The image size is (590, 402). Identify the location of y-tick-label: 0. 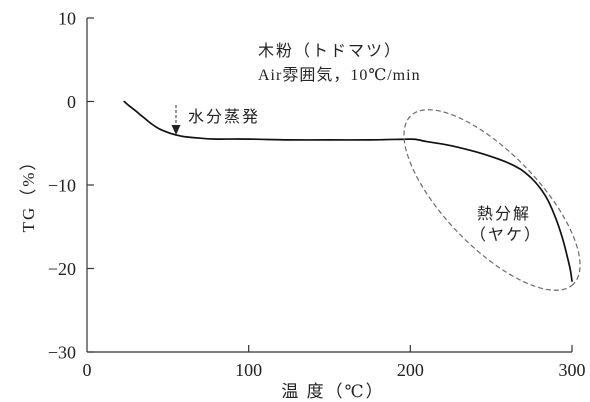
(71, 102).